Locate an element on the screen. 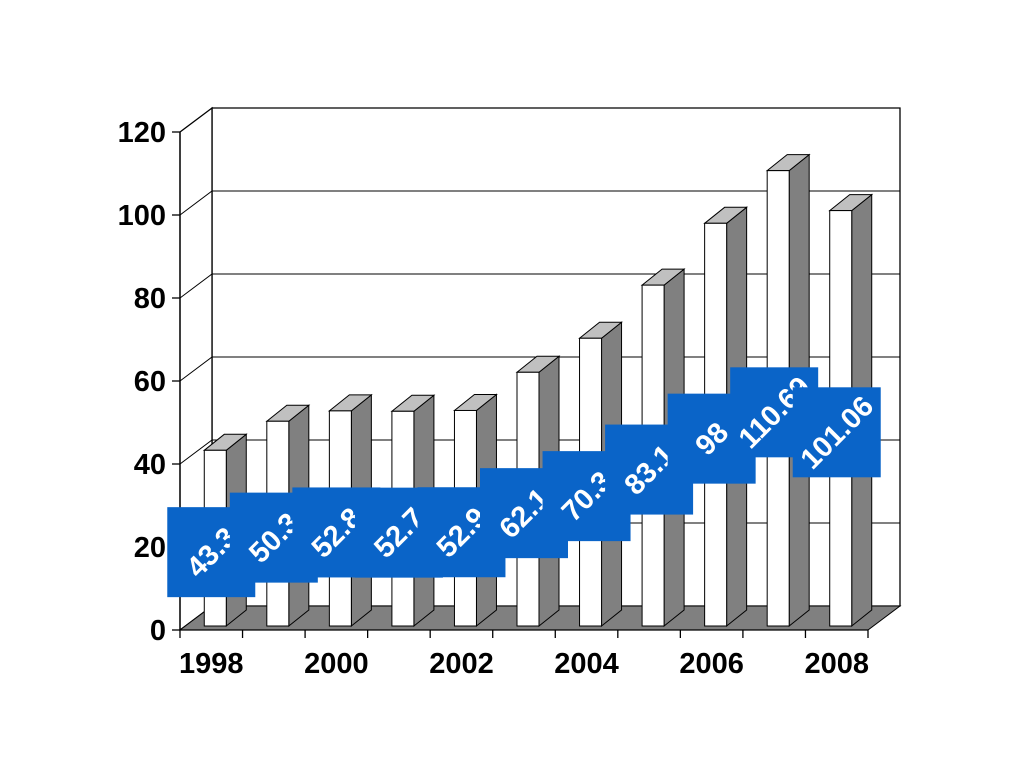  x-tick-label: 2008 is located at coordinates (836, 664).